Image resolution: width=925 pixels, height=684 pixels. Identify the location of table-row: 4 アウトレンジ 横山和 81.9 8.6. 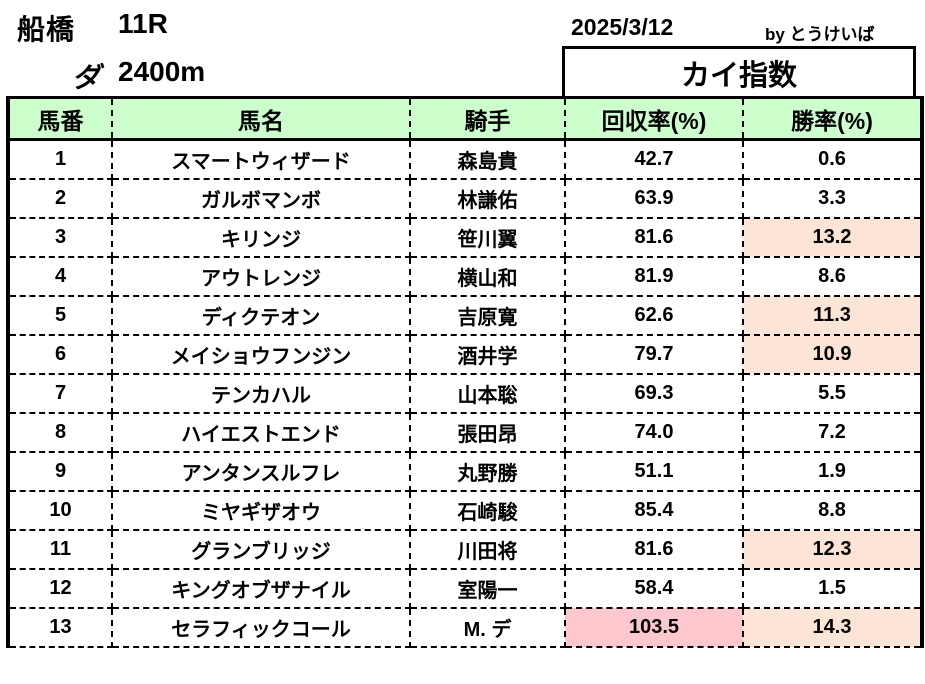
(465, 276).